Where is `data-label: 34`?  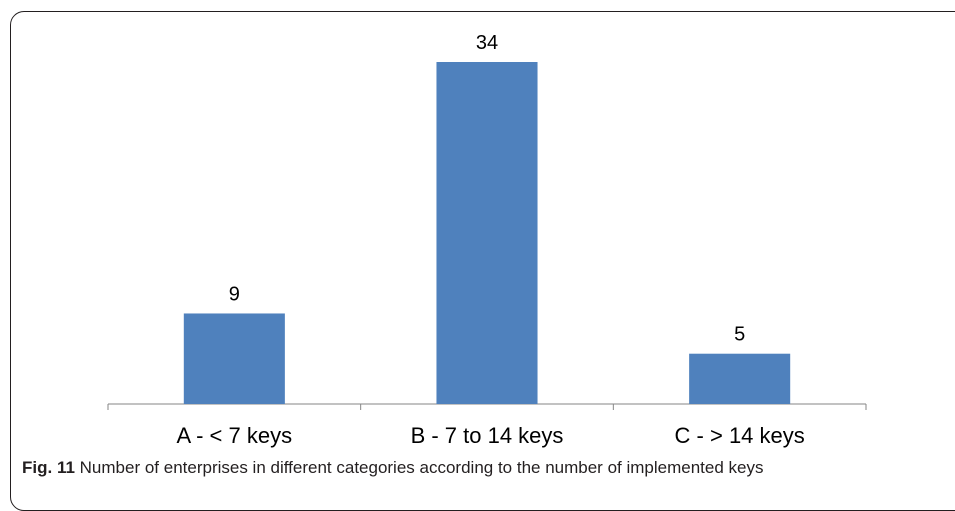 data-label: 34 is located at coordinates (487, 43).